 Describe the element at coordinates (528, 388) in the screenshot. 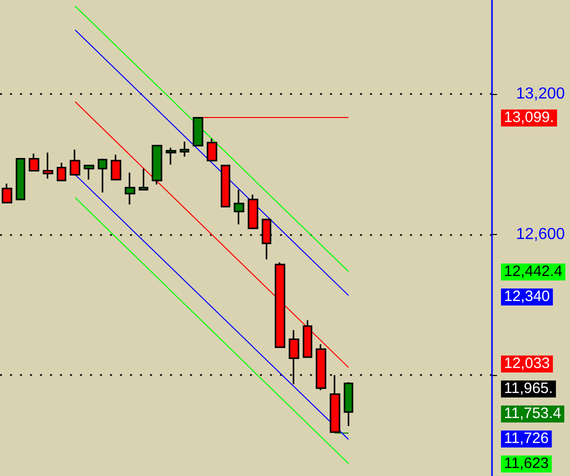

I see `text: 11,965.` at that location.